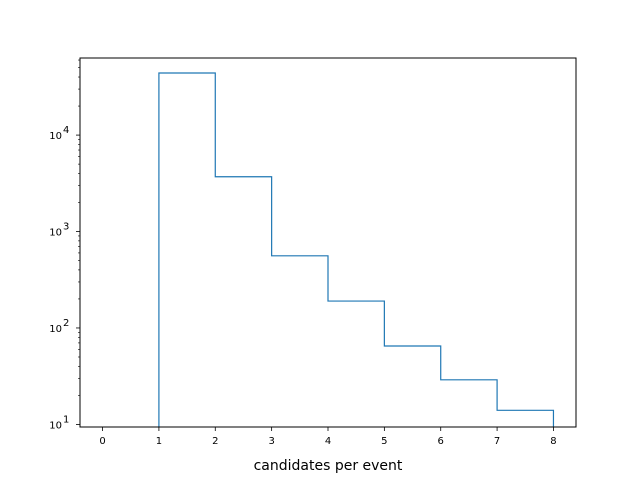  What do you see at coordinates (66, 323) in the screenshot?
I see `y-tick-exponent: 2` at bounding box center [66, 323].